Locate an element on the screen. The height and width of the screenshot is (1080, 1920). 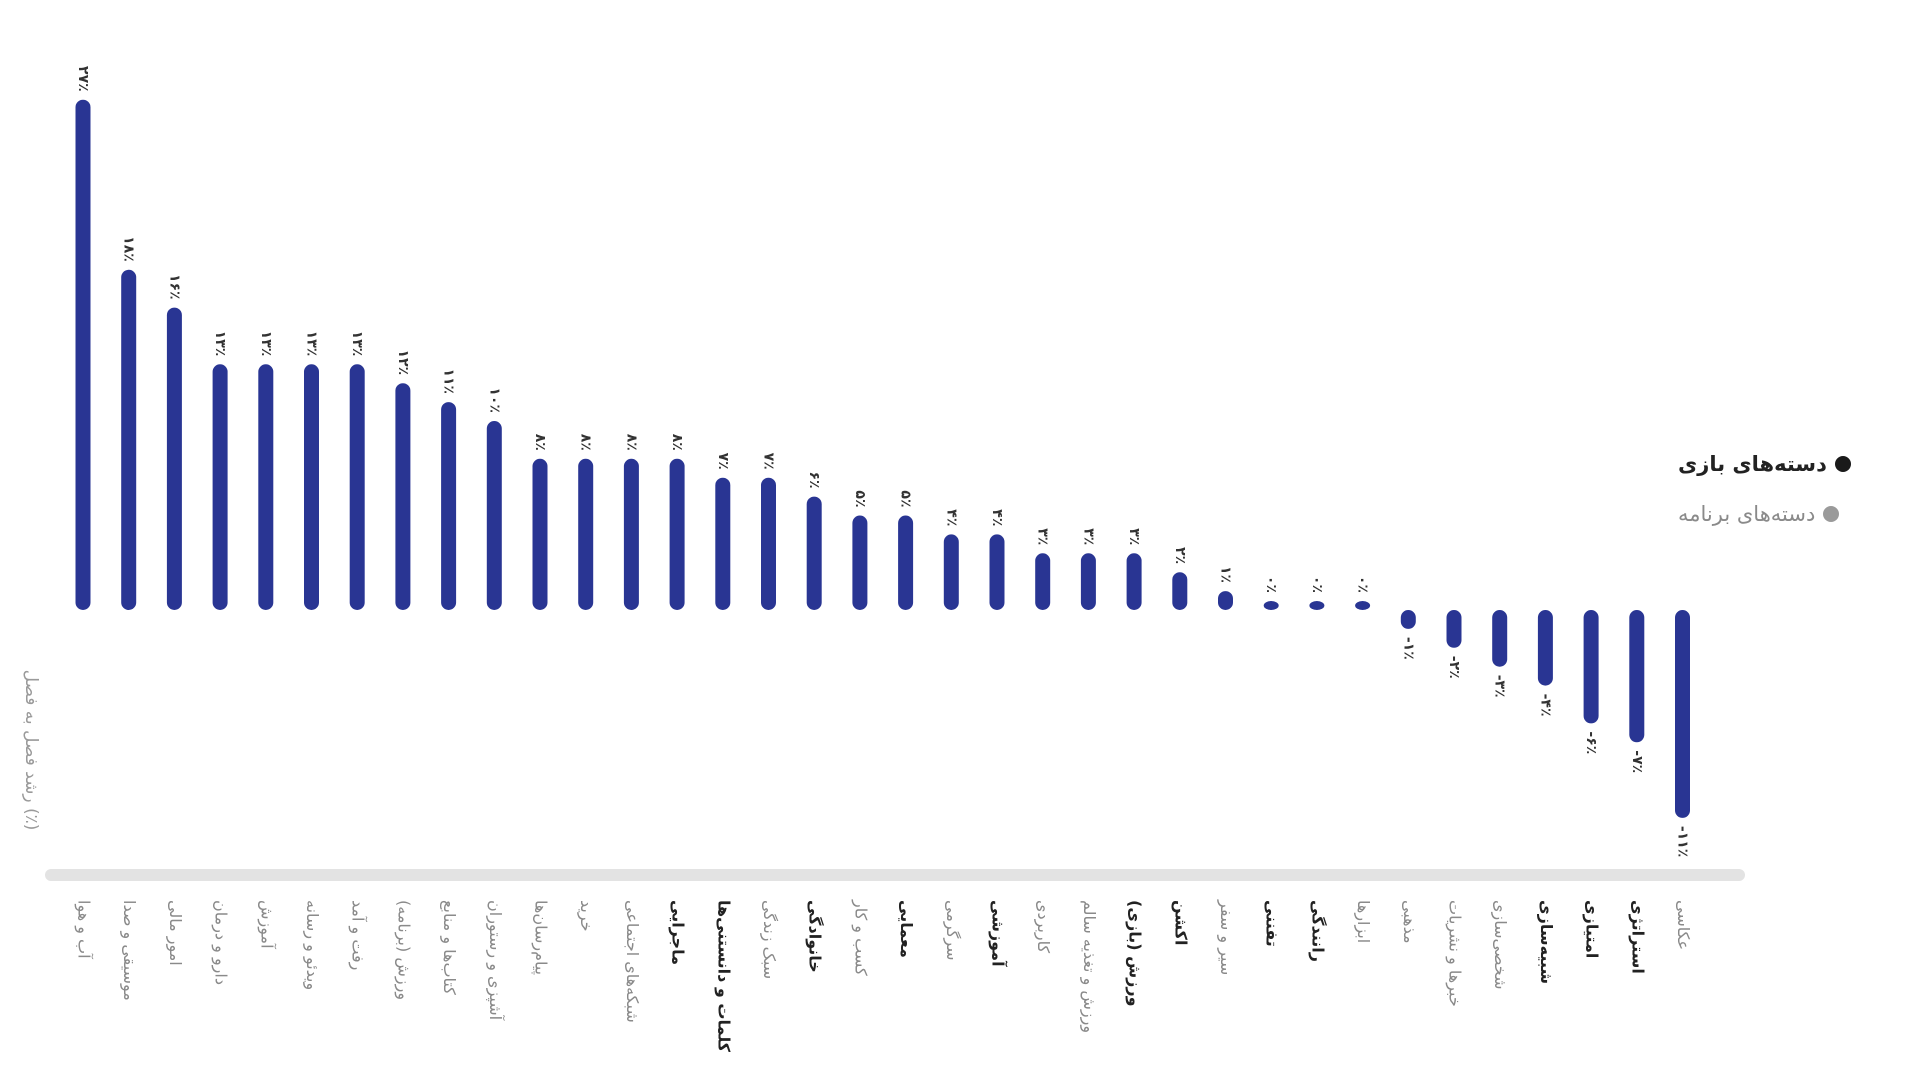
category-label-19: سرگرمی is located at coordinates (952, 930).